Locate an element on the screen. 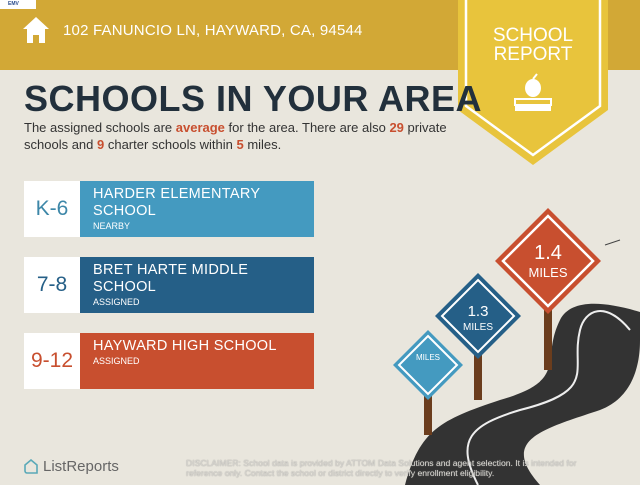 This screenshot has width=640, height=485. brand-logo: EMV is located at coordinates (18, 4).